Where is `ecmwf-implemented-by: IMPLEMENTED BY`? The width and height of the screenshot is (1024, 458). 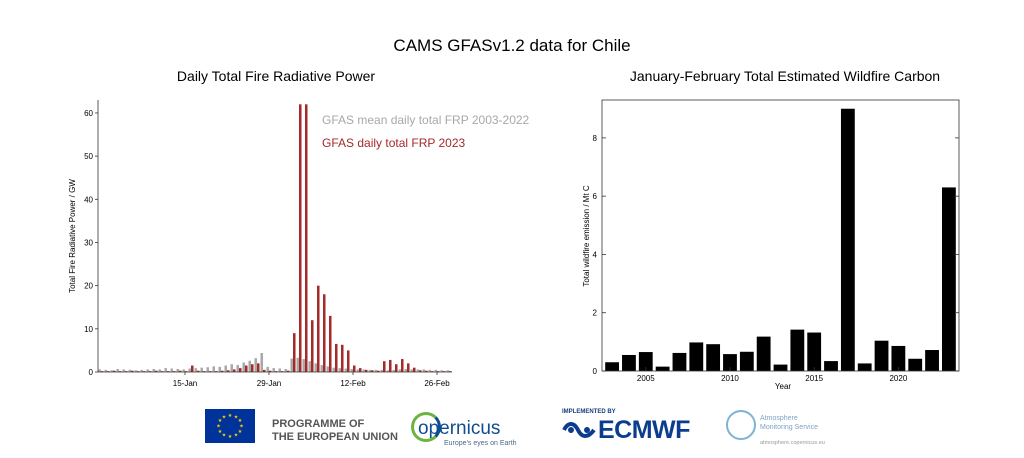
ecmwf-implemented-by: IMPLEMENTED BY is located at coordinates (589, 412).